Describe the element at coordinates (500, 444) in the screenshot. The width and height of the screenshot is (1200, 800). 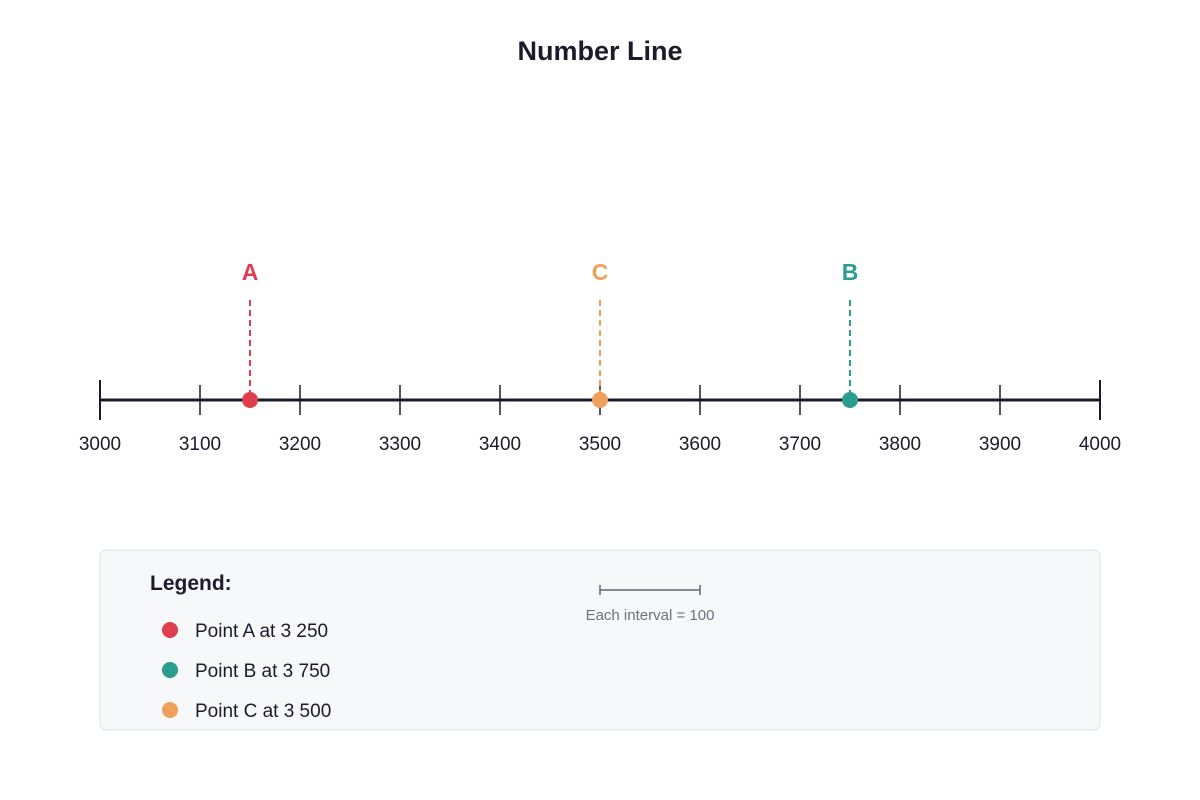
I see `tick-label: 3400` at that location.